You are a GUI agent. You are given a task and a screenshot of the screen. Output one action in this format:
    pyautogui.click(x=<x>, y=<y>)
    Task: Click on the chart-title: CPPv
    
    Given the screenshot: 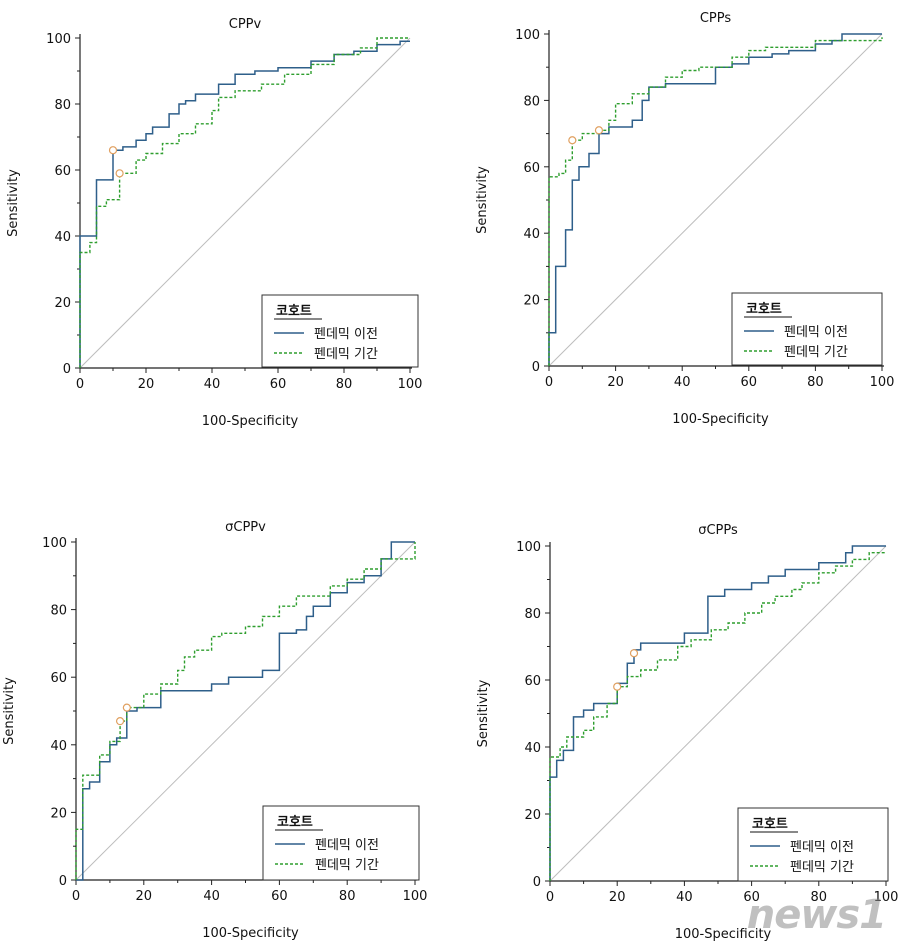 What is the action you would take?
    pyautogui.click(x=245, y=24)
    